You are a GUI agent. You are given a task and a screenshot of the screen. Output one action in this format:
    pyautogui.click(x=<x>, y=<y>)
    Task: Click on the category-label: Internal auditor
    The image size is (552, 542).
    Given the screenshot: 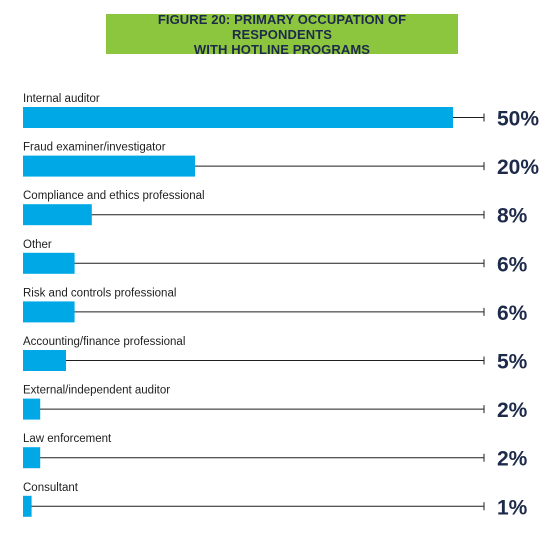 What is the action you would take?
    pyautogui.click(x=61, y=99)
    